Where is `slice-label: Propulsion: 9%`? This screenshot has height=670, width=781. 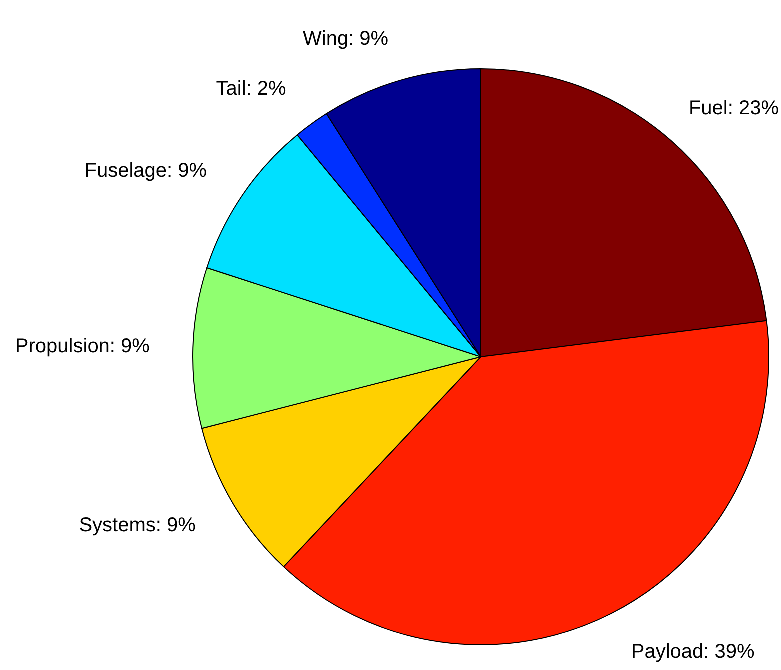
slice-label: Propulsion: 9% is located at coordinates (82, 347).